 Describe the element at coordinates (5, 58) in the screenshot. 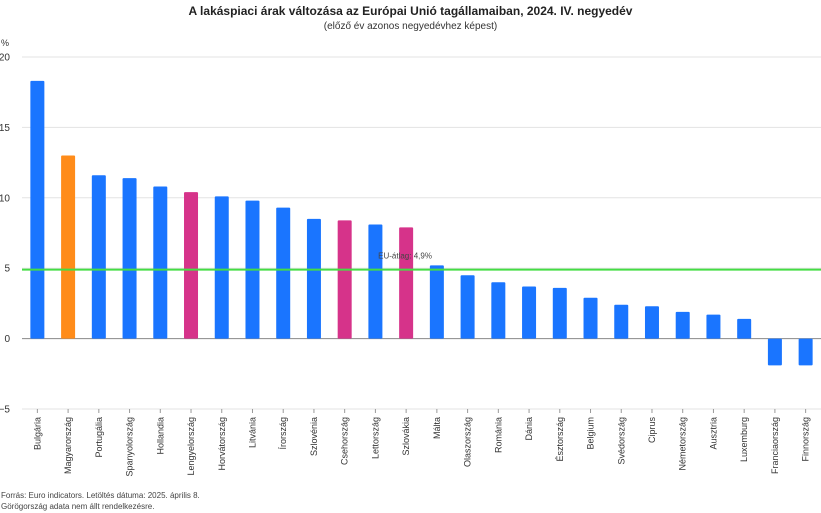

I see `y-tick-label: 20` at that location.